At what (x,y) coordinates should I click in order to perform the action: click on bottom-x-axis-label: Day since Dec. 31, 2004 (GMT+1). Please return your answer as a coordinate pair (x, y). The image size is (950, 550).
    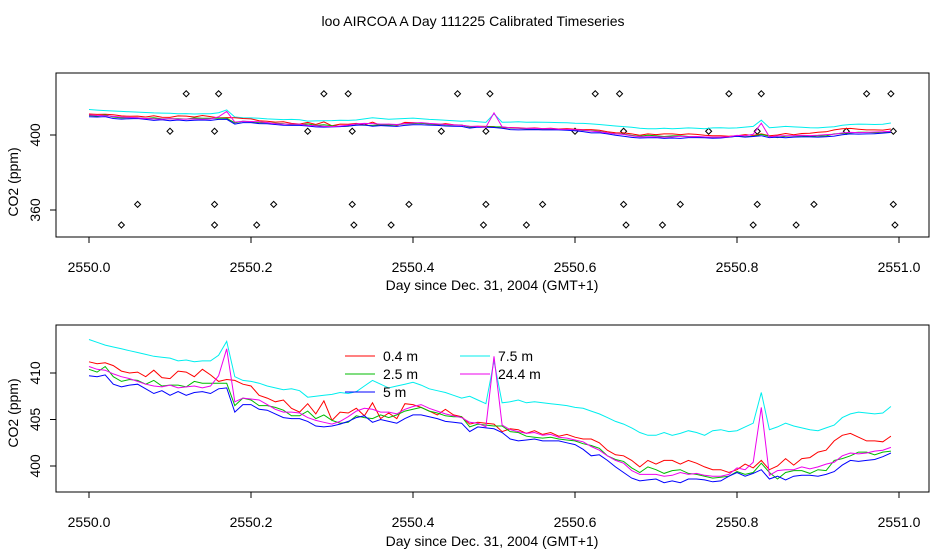
    Looking at the image, I should click on (492, 541).